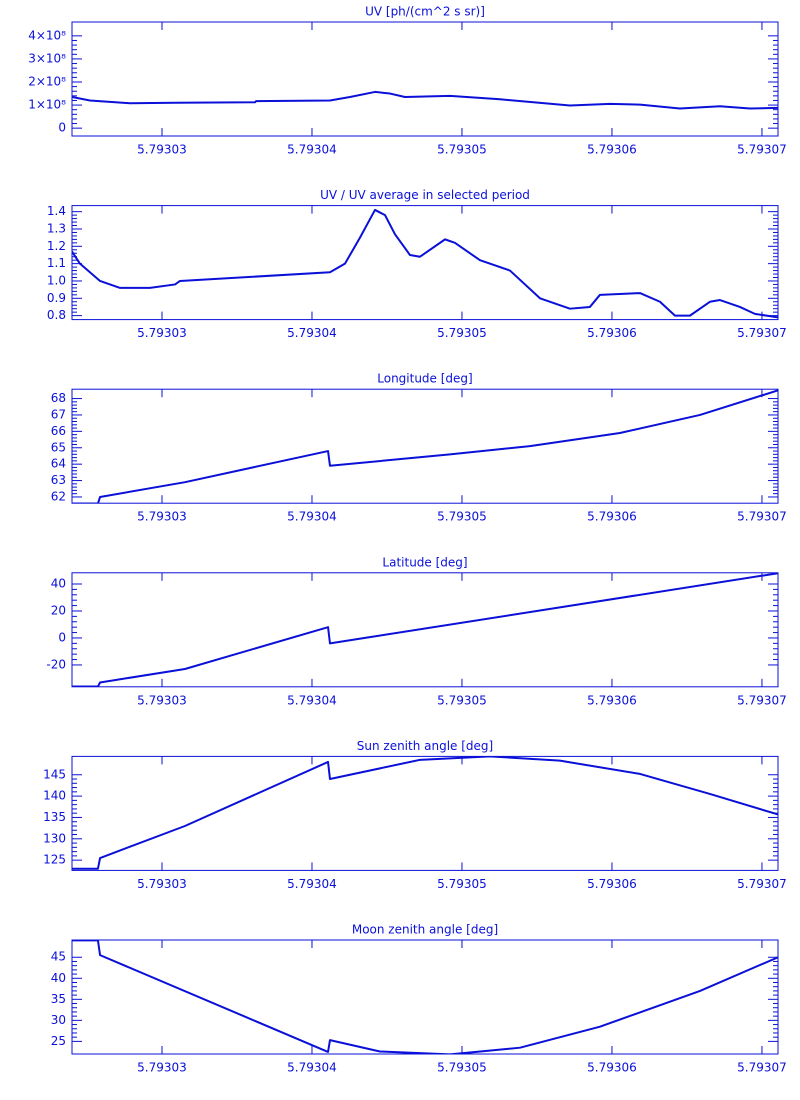 Image resolution: width=800 pixels, height=1100 pixels. What do you see at coordinates (58, 480) in the screenshot?
I see `y-tick-label: 63` at bounding box center [58, 480].